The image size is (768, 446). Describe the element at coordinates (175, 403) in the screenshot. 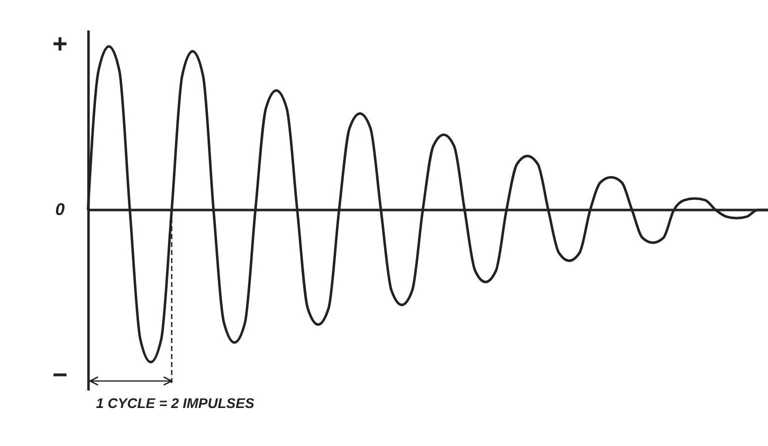

I see `text: 1 CYCLE = 2 IMPULSES` at that location.